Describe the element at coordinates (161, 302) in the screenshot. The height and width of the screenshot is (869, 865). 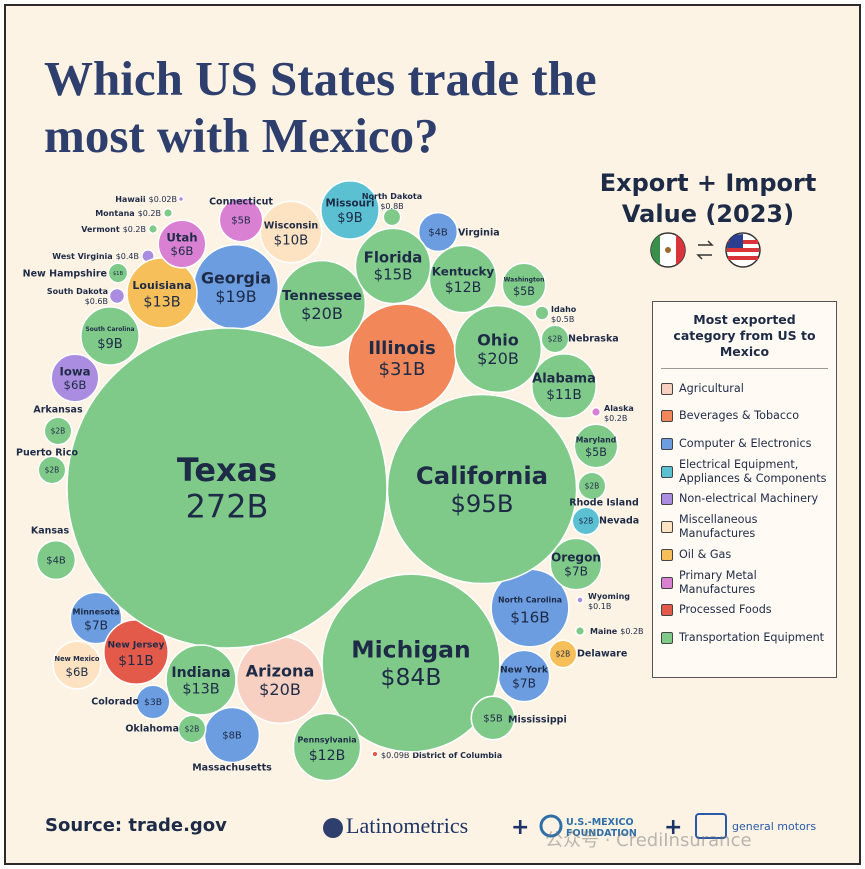
I see `bubble-value: $13B` at that location.